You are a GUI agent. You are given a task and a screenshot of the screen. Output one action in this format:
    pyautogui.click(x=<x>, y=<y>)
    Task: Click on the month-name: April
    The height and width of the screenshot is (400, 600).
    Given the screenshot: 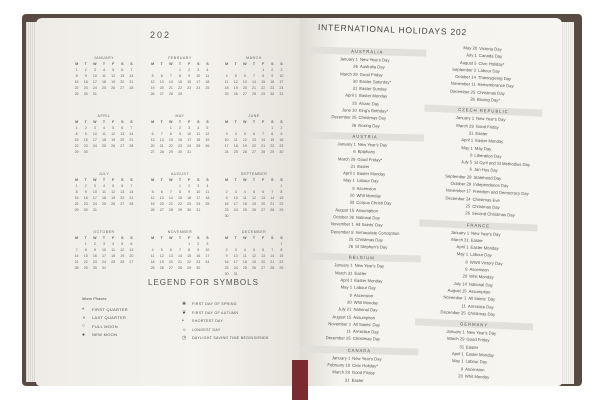 What is the action you would take?
    pyautogui.click(x=104, y=116)
    